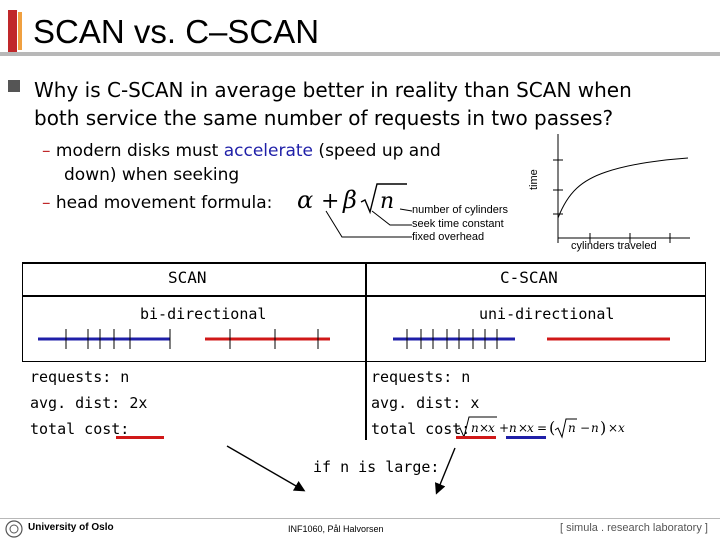 The image size is (720, 540). I want to click on large-n-arrows, so click(341, 470).